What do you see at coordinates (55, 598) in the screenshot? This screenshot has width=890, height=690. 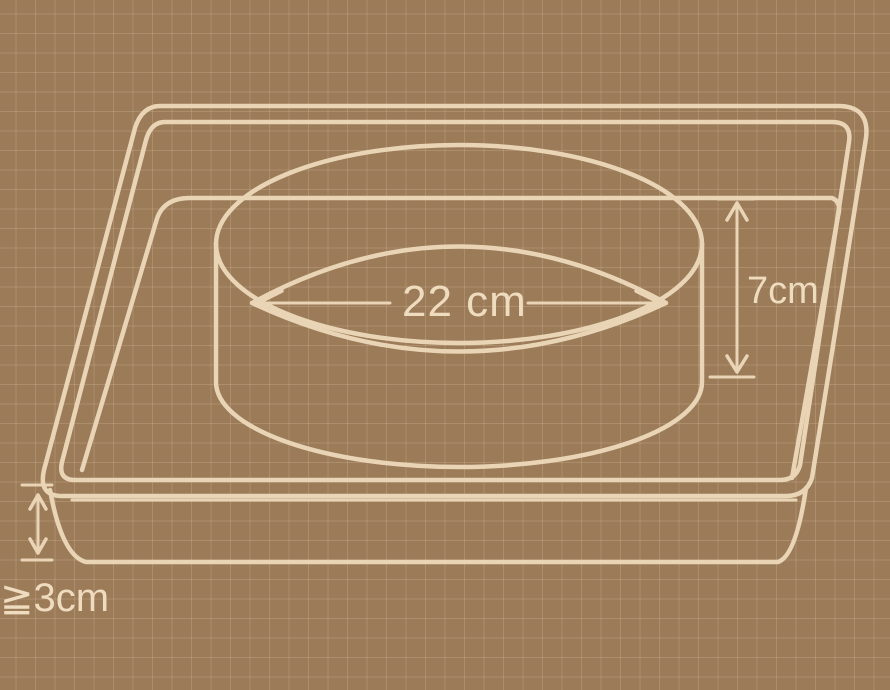 I see `depth-label: ≧3cm` at bounding box center [55, 598].